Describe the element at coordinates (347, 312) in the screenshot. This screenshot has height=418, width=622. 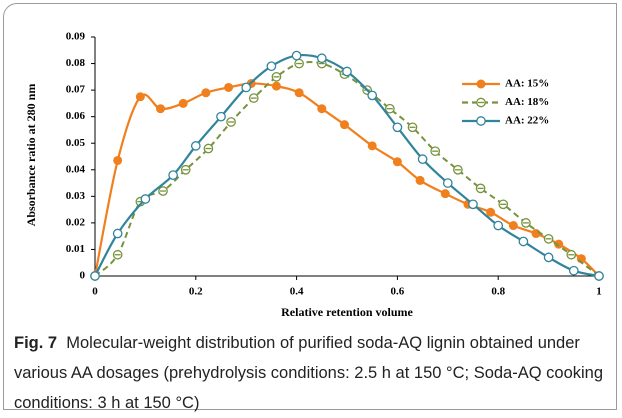
I see `x-axis-label: Relative retention volume` at that location.